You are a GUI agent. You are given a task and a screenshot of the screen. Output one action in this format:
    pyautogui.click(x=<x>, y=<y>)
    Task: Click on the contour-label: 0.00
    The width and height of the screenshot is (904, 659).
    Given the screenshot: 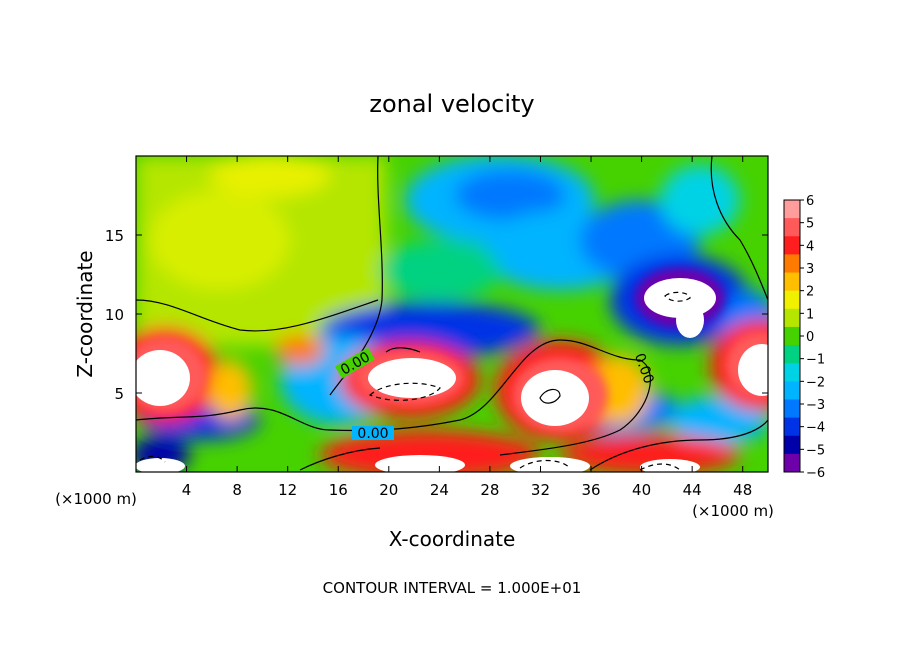 What is the action you would take?
    pyautogui.click(x=372, y=434)
    